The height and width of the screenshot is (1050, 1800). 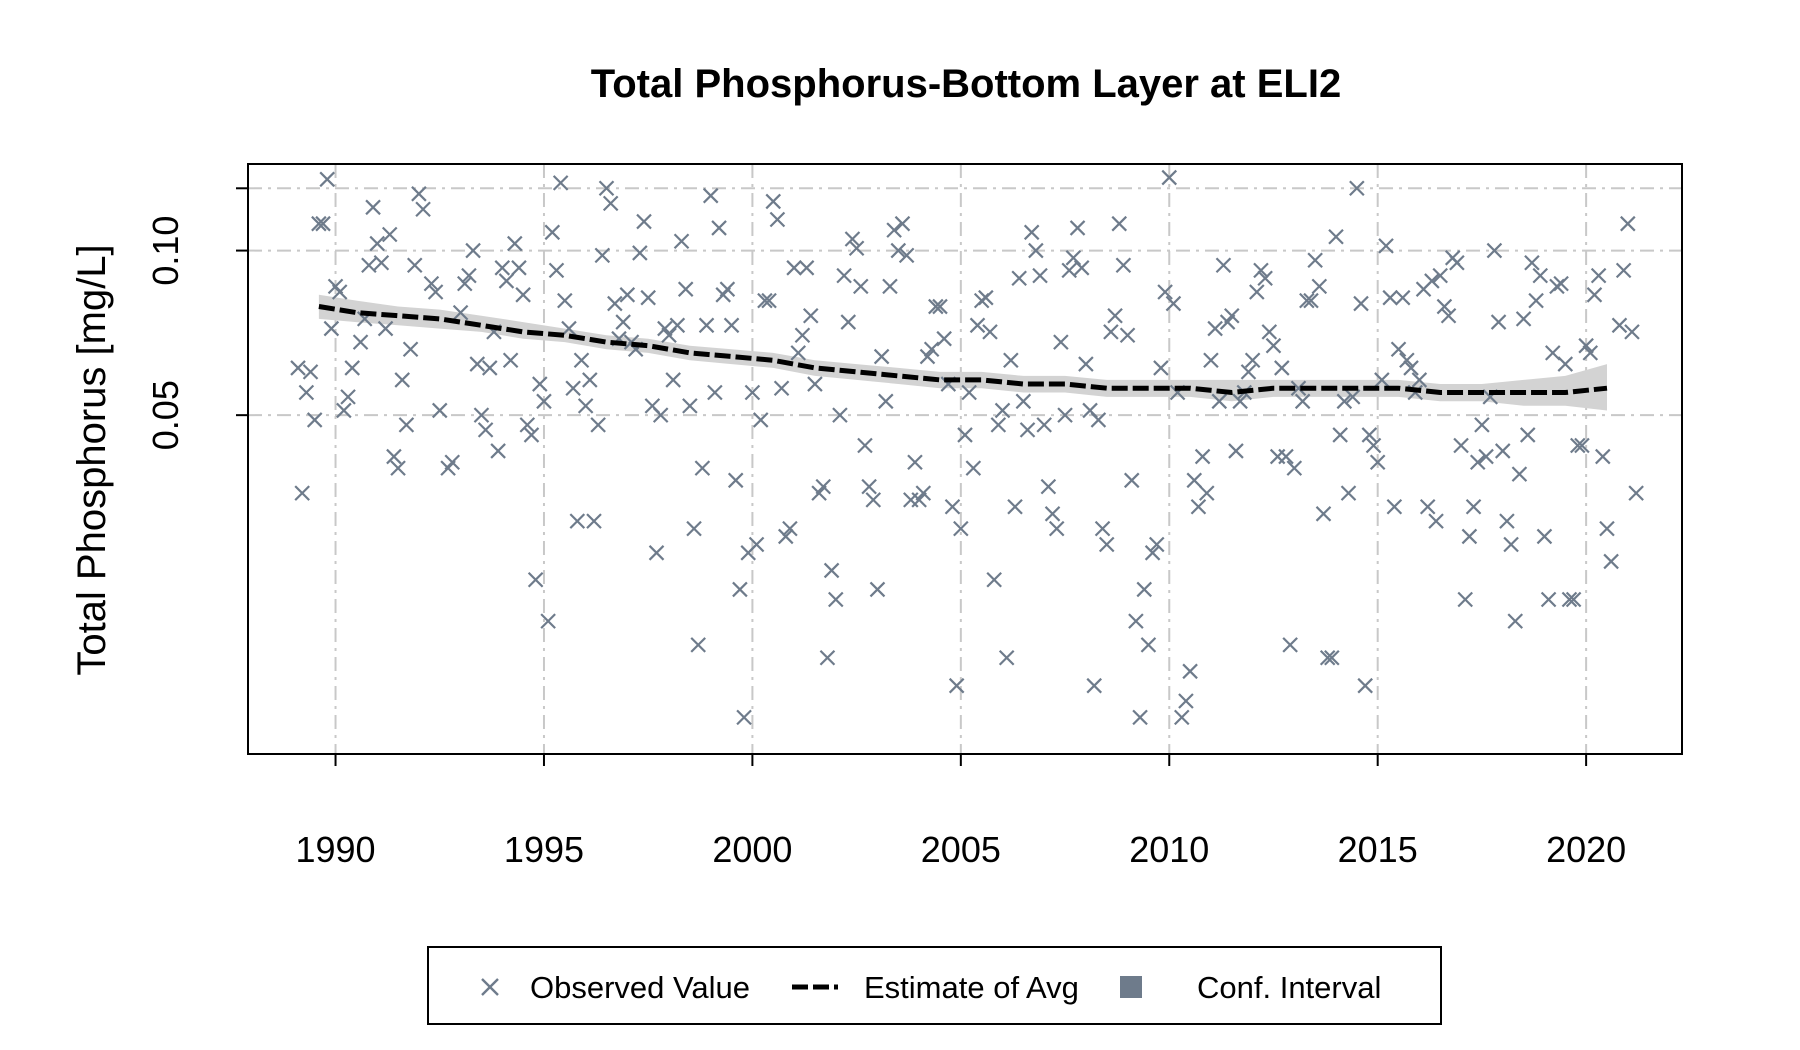 I want to click on x-tick-label: 2005, so click(x=961, y=849).